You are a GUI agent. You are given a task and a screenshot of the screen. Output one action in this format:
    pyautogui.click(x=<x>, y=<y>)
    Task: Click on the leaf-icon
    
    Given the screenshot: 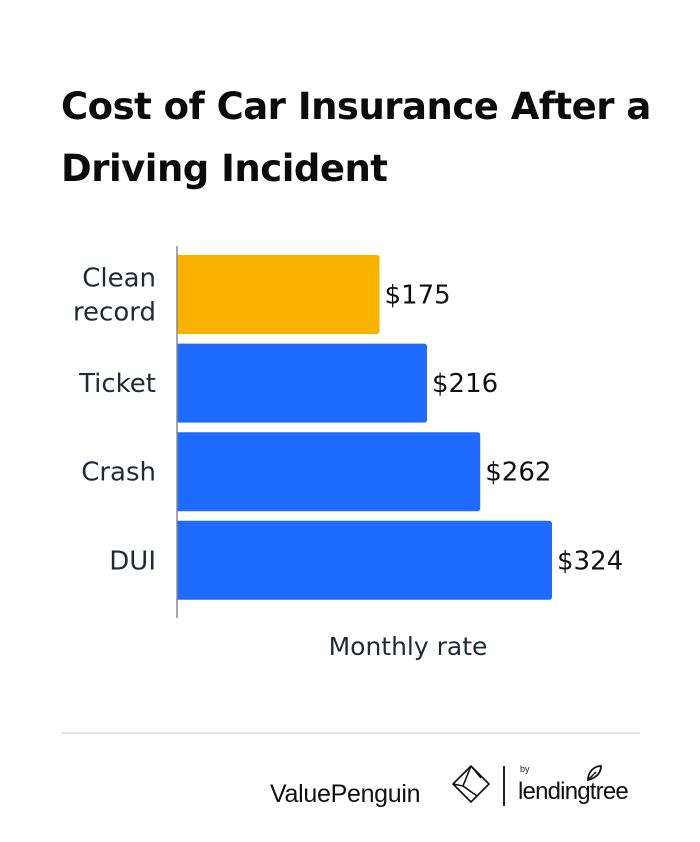 What is the action you would take?
    pyautogui.click(x=594, y=773)
    